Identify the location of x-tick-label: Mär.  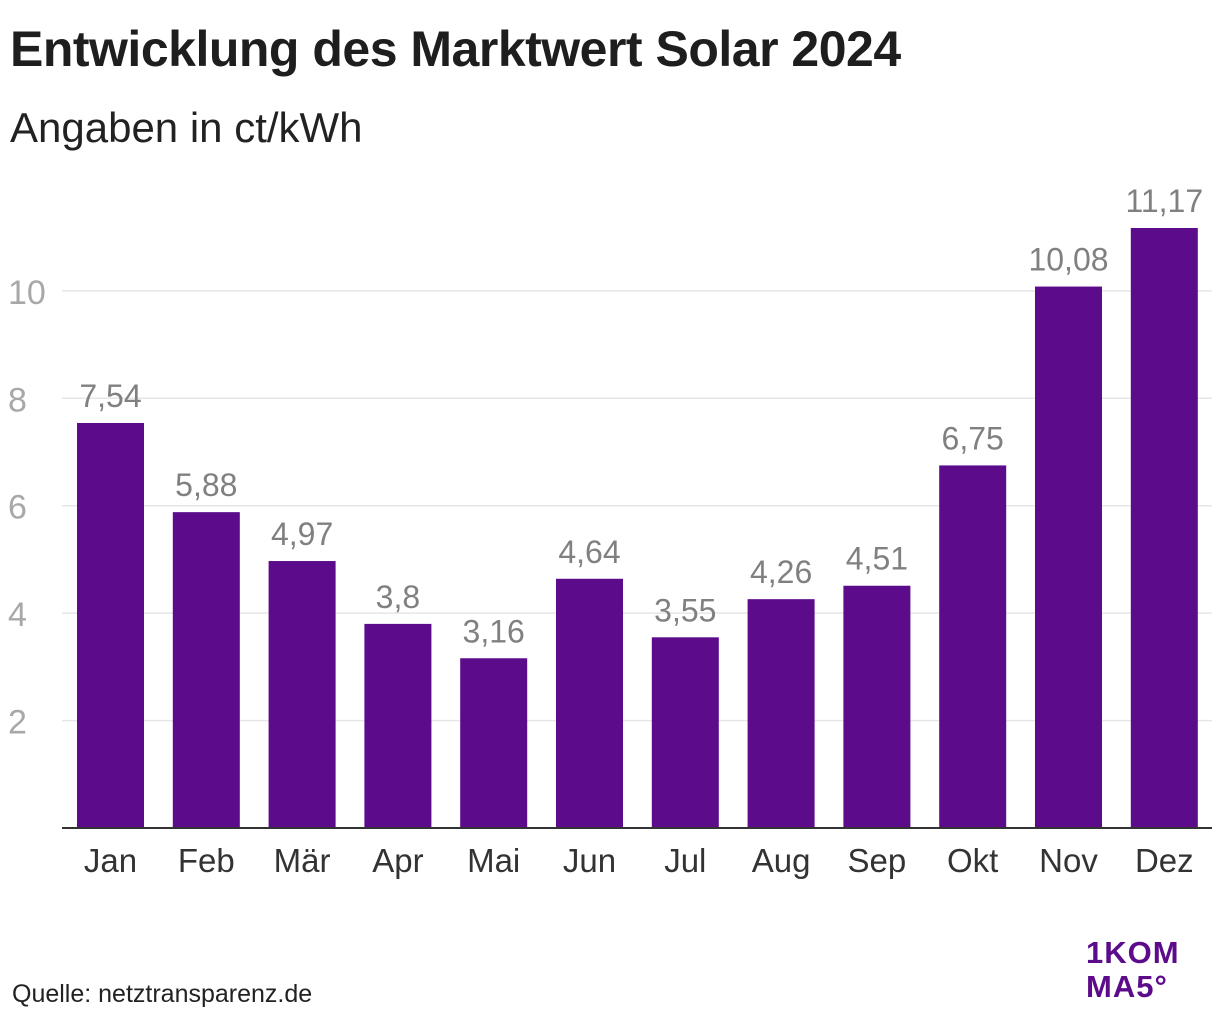
(302, 860).